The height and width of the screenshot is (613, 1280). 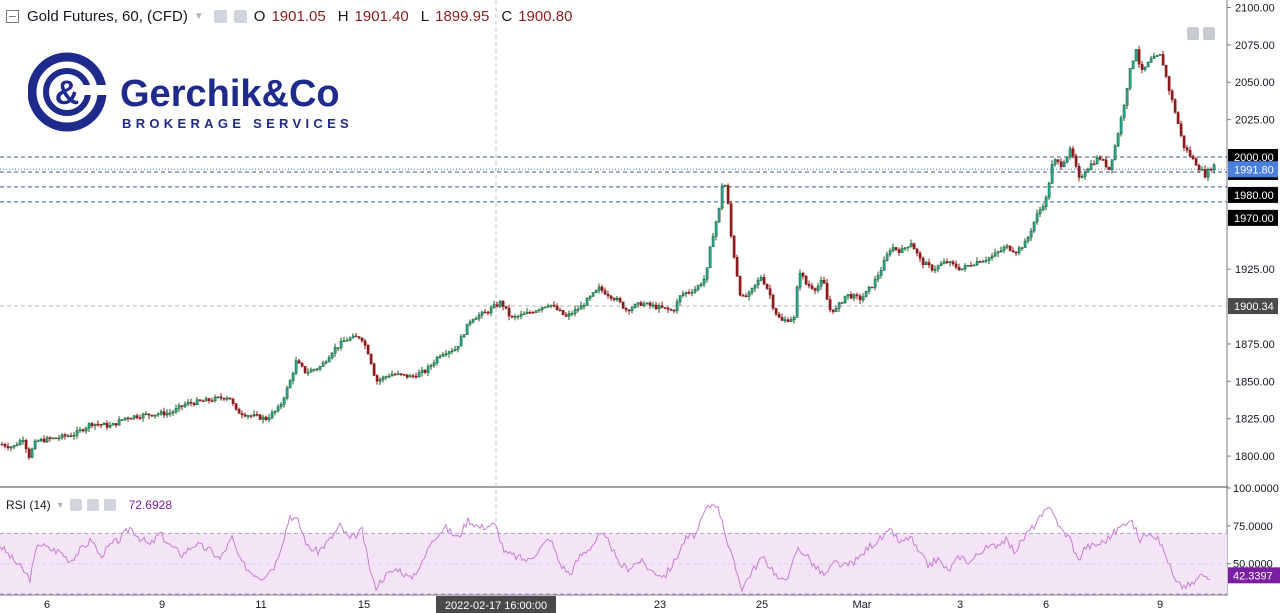 I want to click on price-tick-label: 2100.00, so click(x=1255, y=8).